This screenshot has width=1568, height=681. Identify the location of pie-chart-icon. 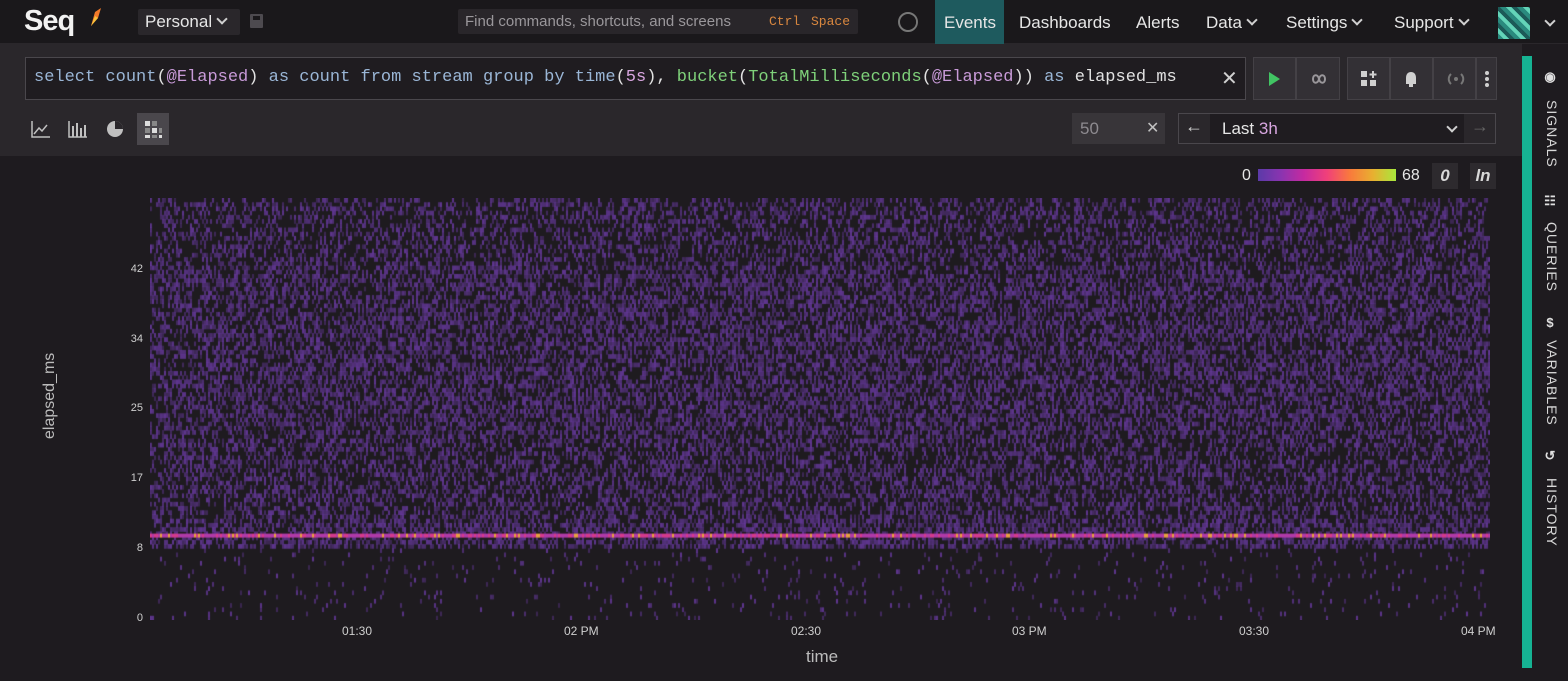
(116, 130).